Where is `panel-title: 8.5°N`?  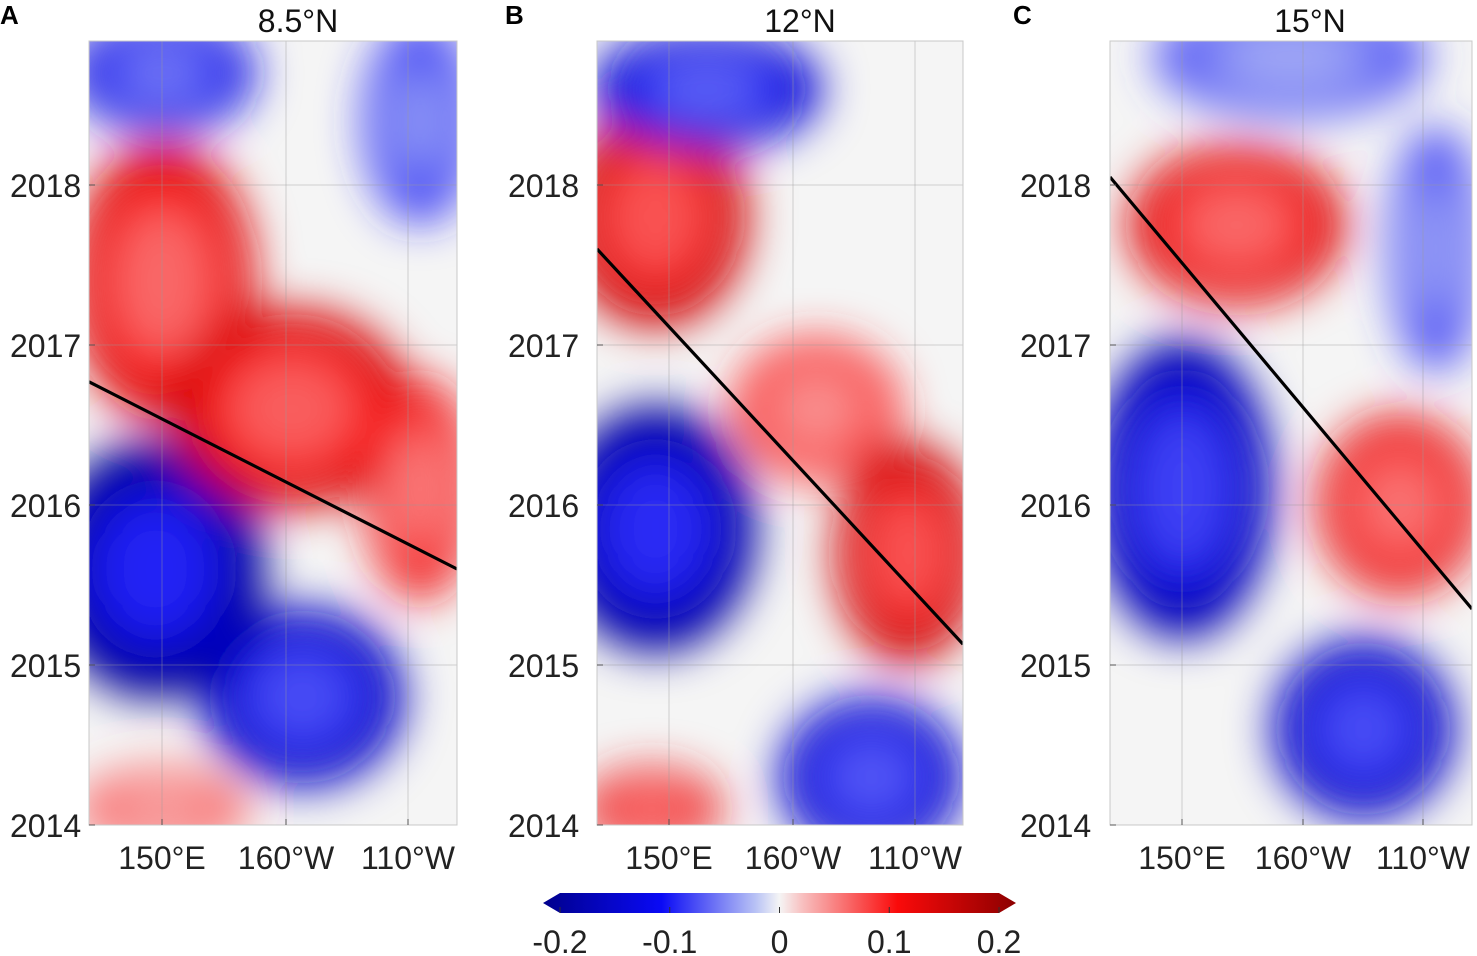
panel-title: 8.5°N is located at coordinates (298, 21).